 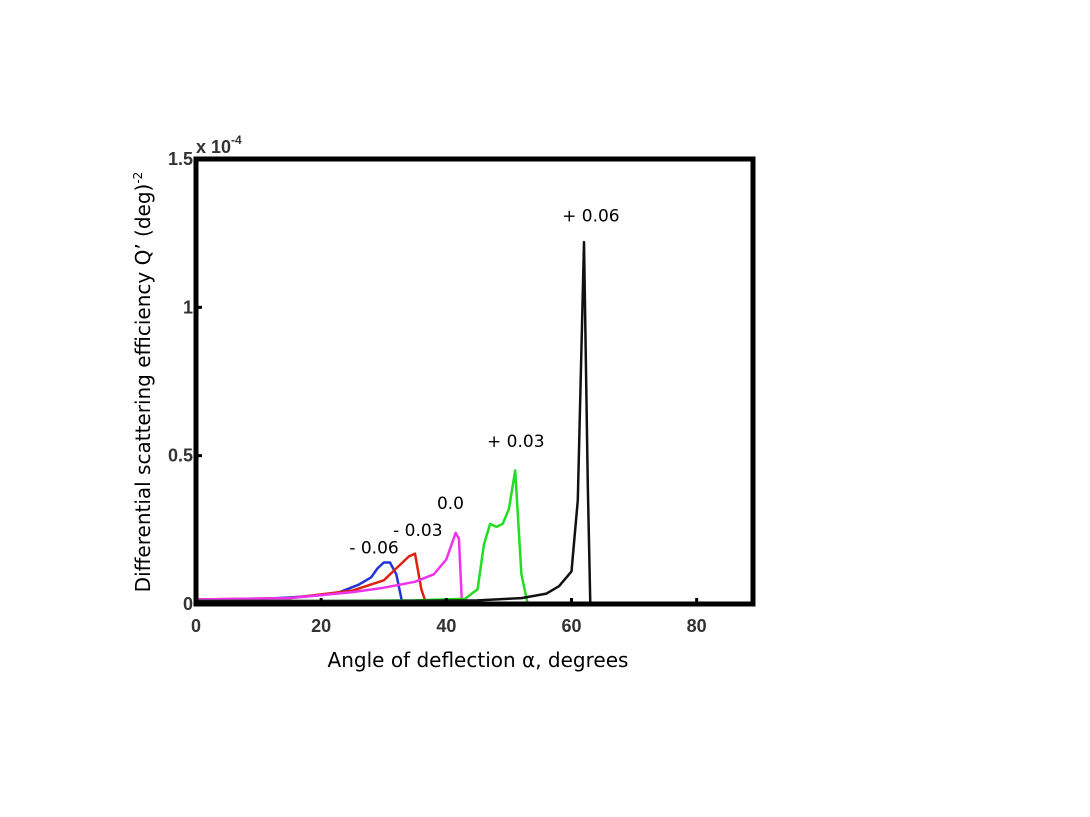 What do you see at coordinates (180, 159) in the screenshot?
I see `y-tick-label-3: 1.5` at bounding box center [180, 159].